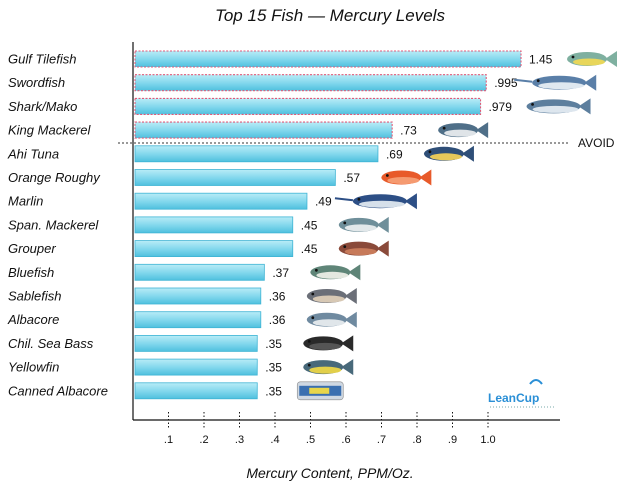 The image size is (640, 495). I want to click on category-label: Marlin, so click(25, 201).